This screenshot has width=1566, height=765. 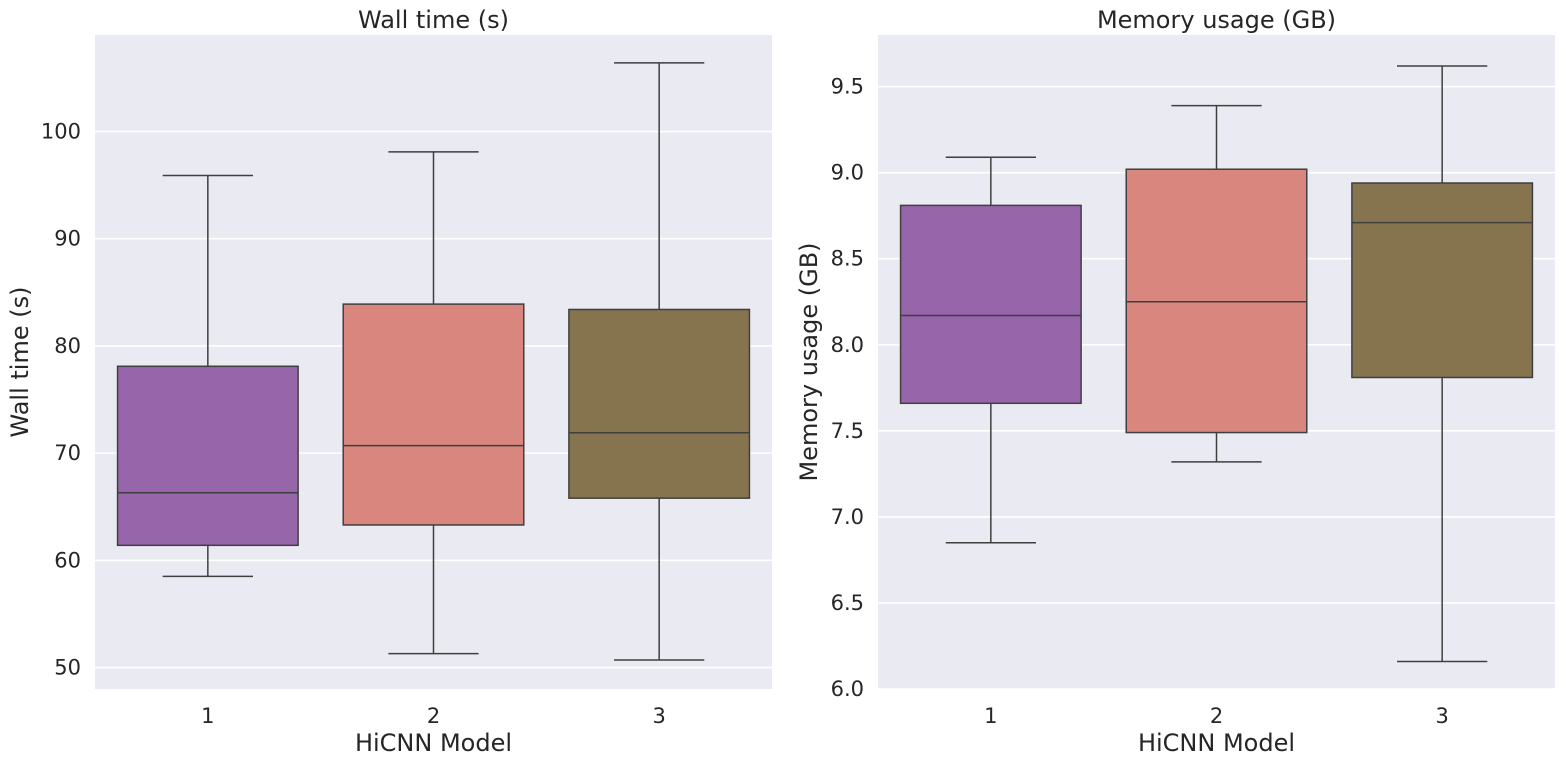 What do you see at coordinates (1216, 20) in the screenshot?
I see `memory-usage-title: Memory usage (GB)` at bounding box center [1216, 20].